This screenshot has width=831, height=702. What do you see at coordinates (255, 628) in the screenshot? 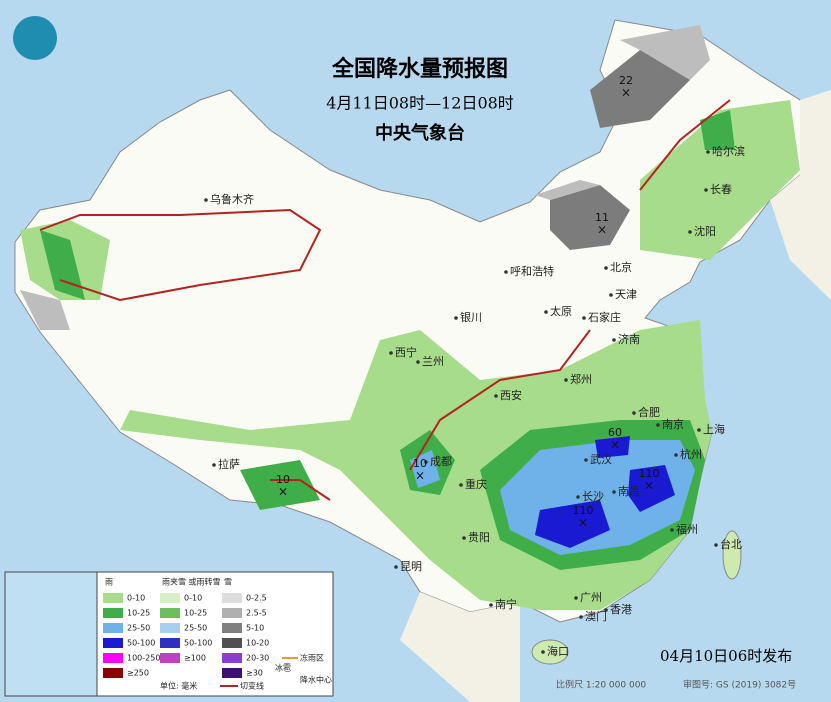
I see `legend-label: 5-10` at bounding box center [255, 628].